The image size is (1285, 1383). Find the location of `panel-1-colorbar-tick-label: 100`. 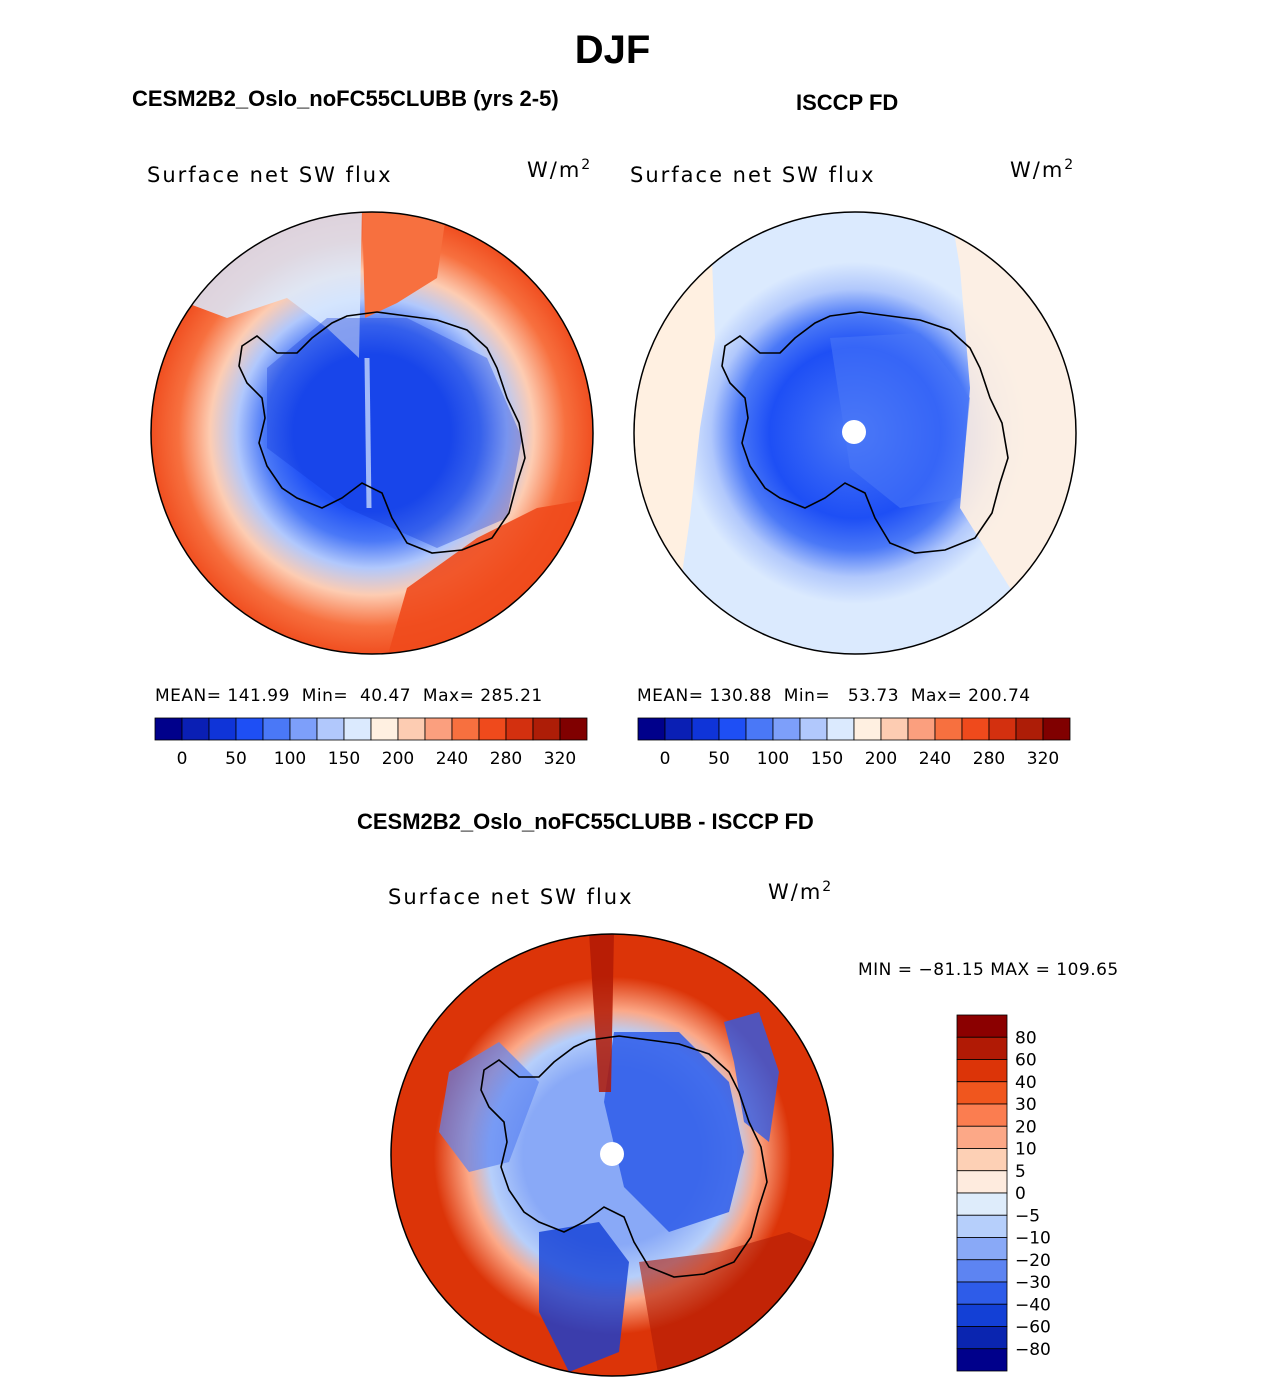

panel-1-colorbar-tick-label: 100 is located at coordinates (290, 759).